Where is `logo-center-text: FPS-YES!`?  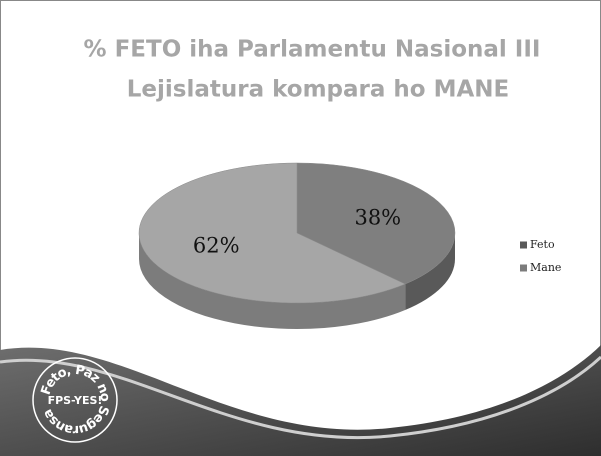 logo-center-text: FPS-YES! is located at coordinates (75, 400).